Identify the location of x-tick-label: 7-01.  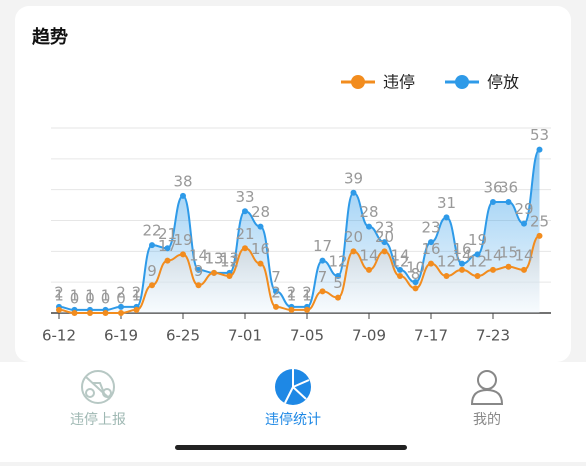
(245, 336).